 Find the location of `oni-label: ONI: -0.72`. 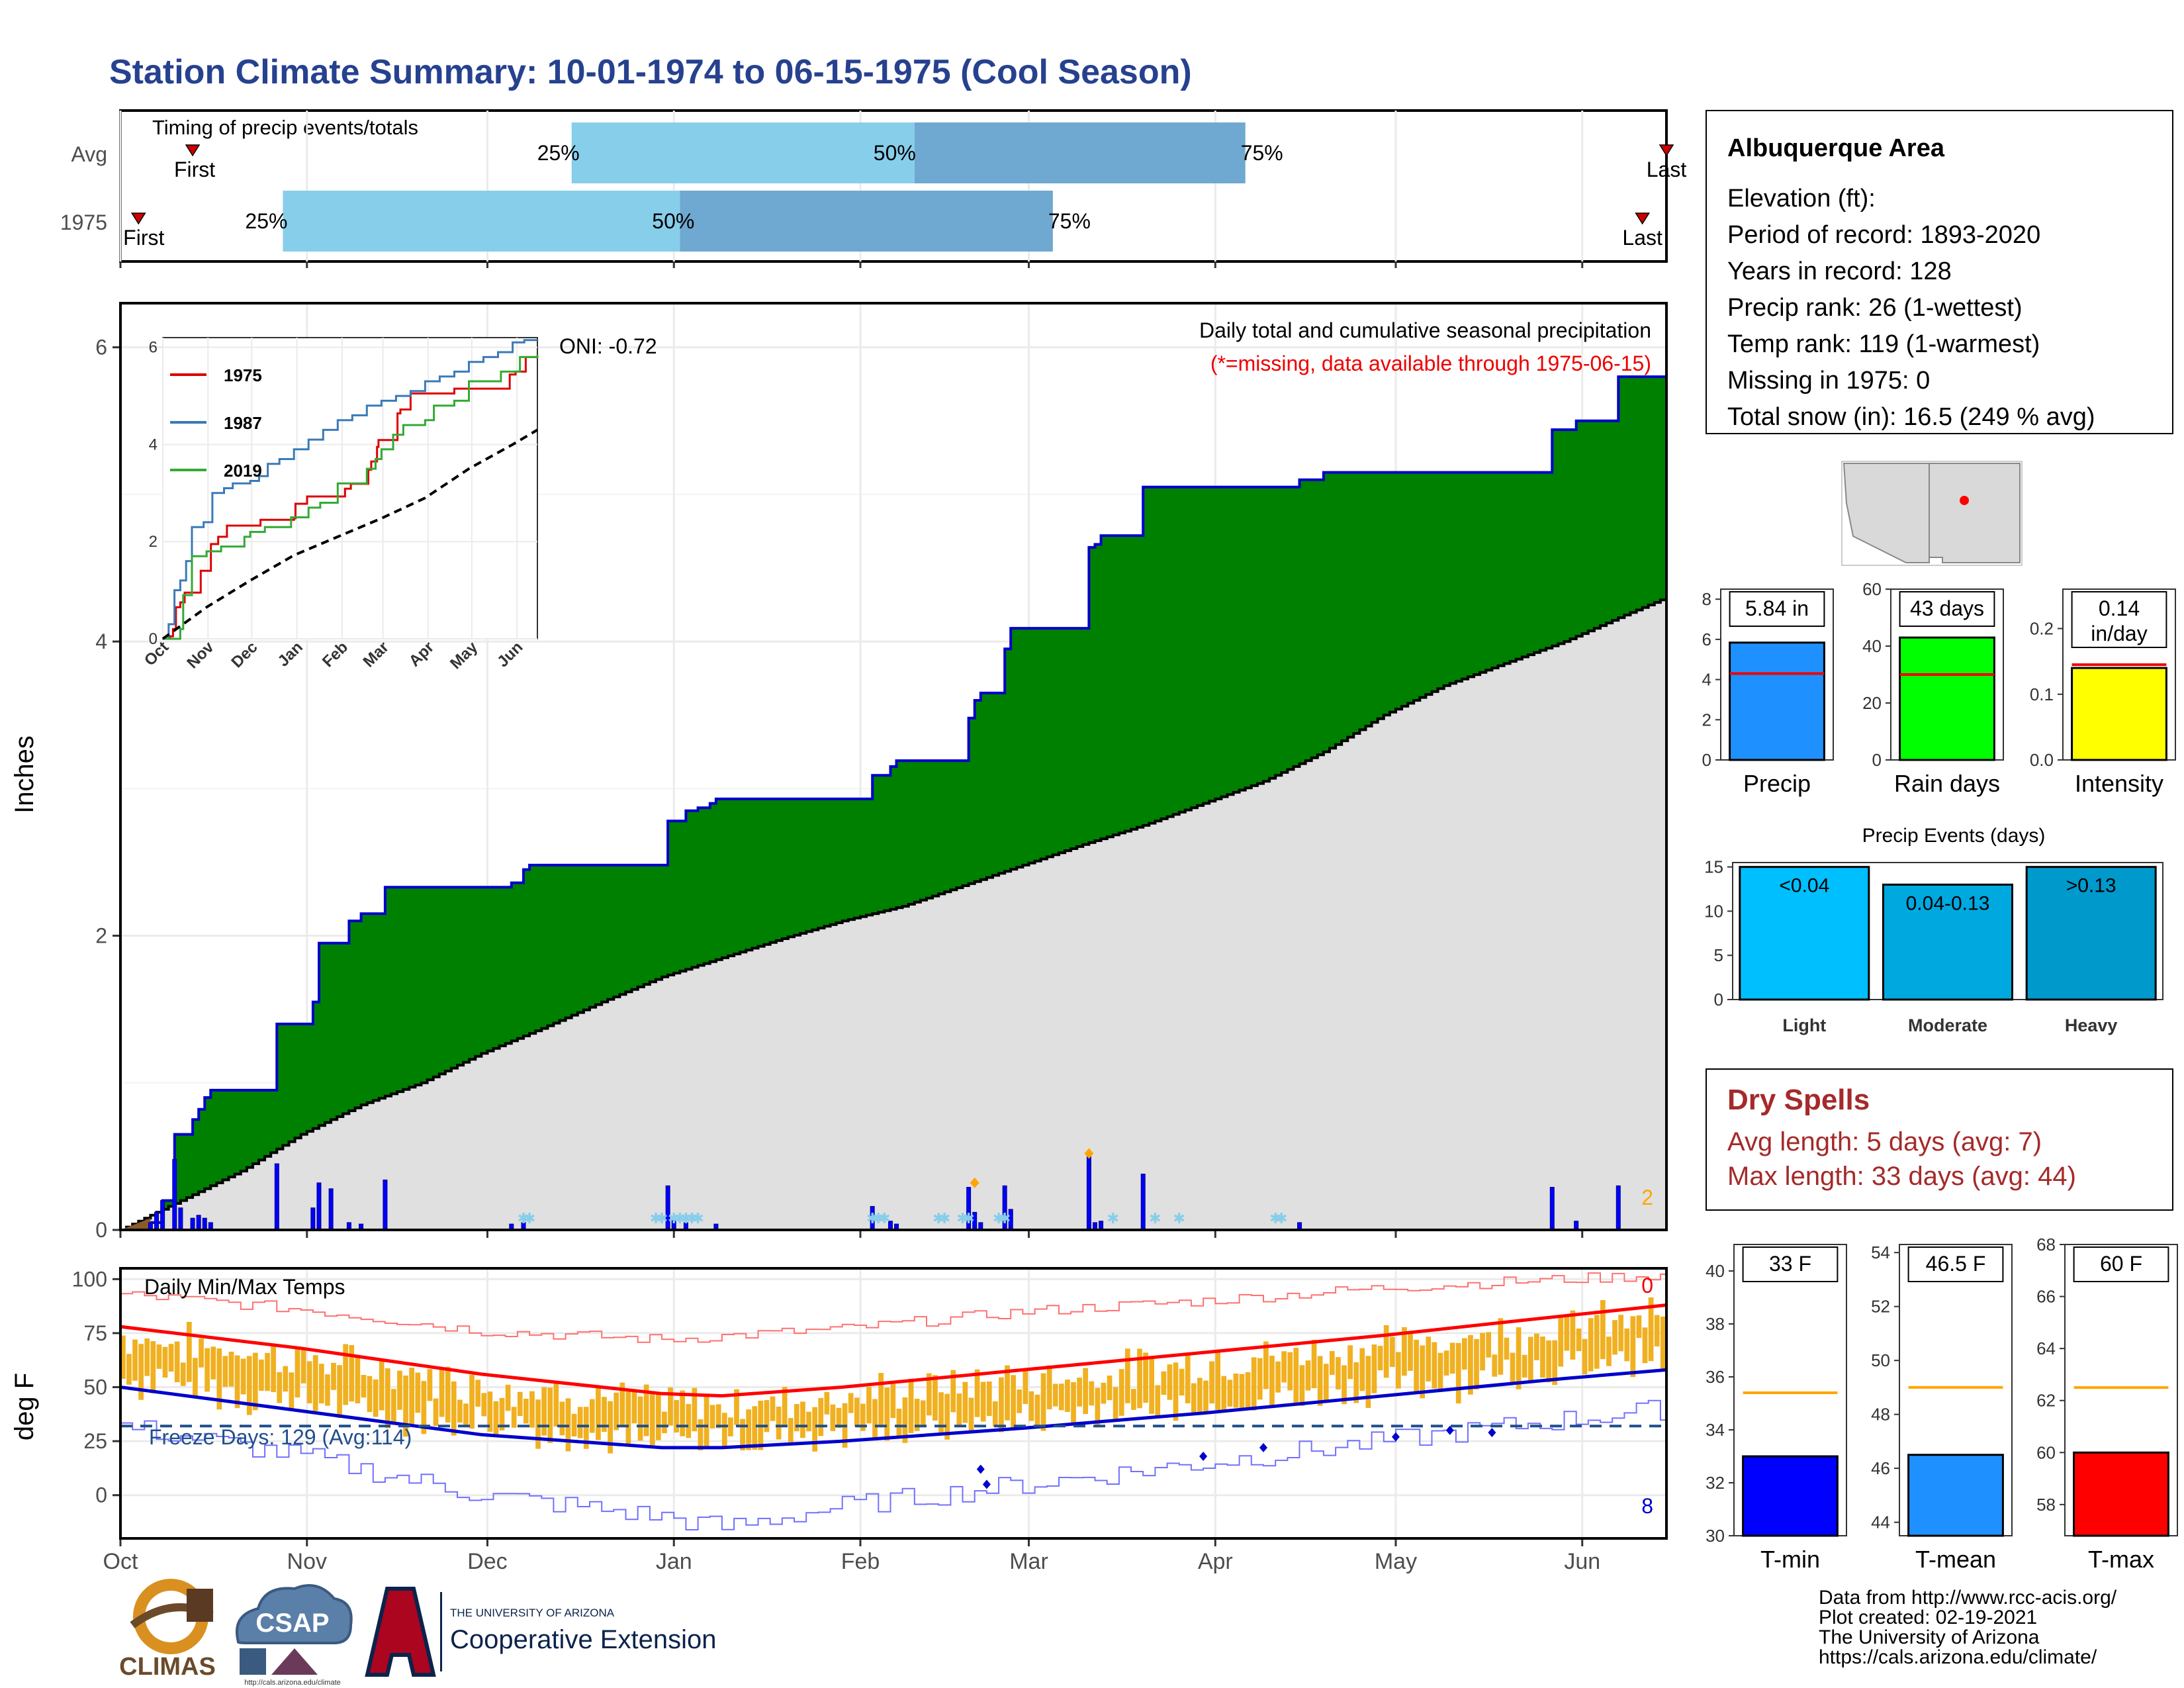

oni-label: ONI: -0.72 is located at coordinates (608, 346).